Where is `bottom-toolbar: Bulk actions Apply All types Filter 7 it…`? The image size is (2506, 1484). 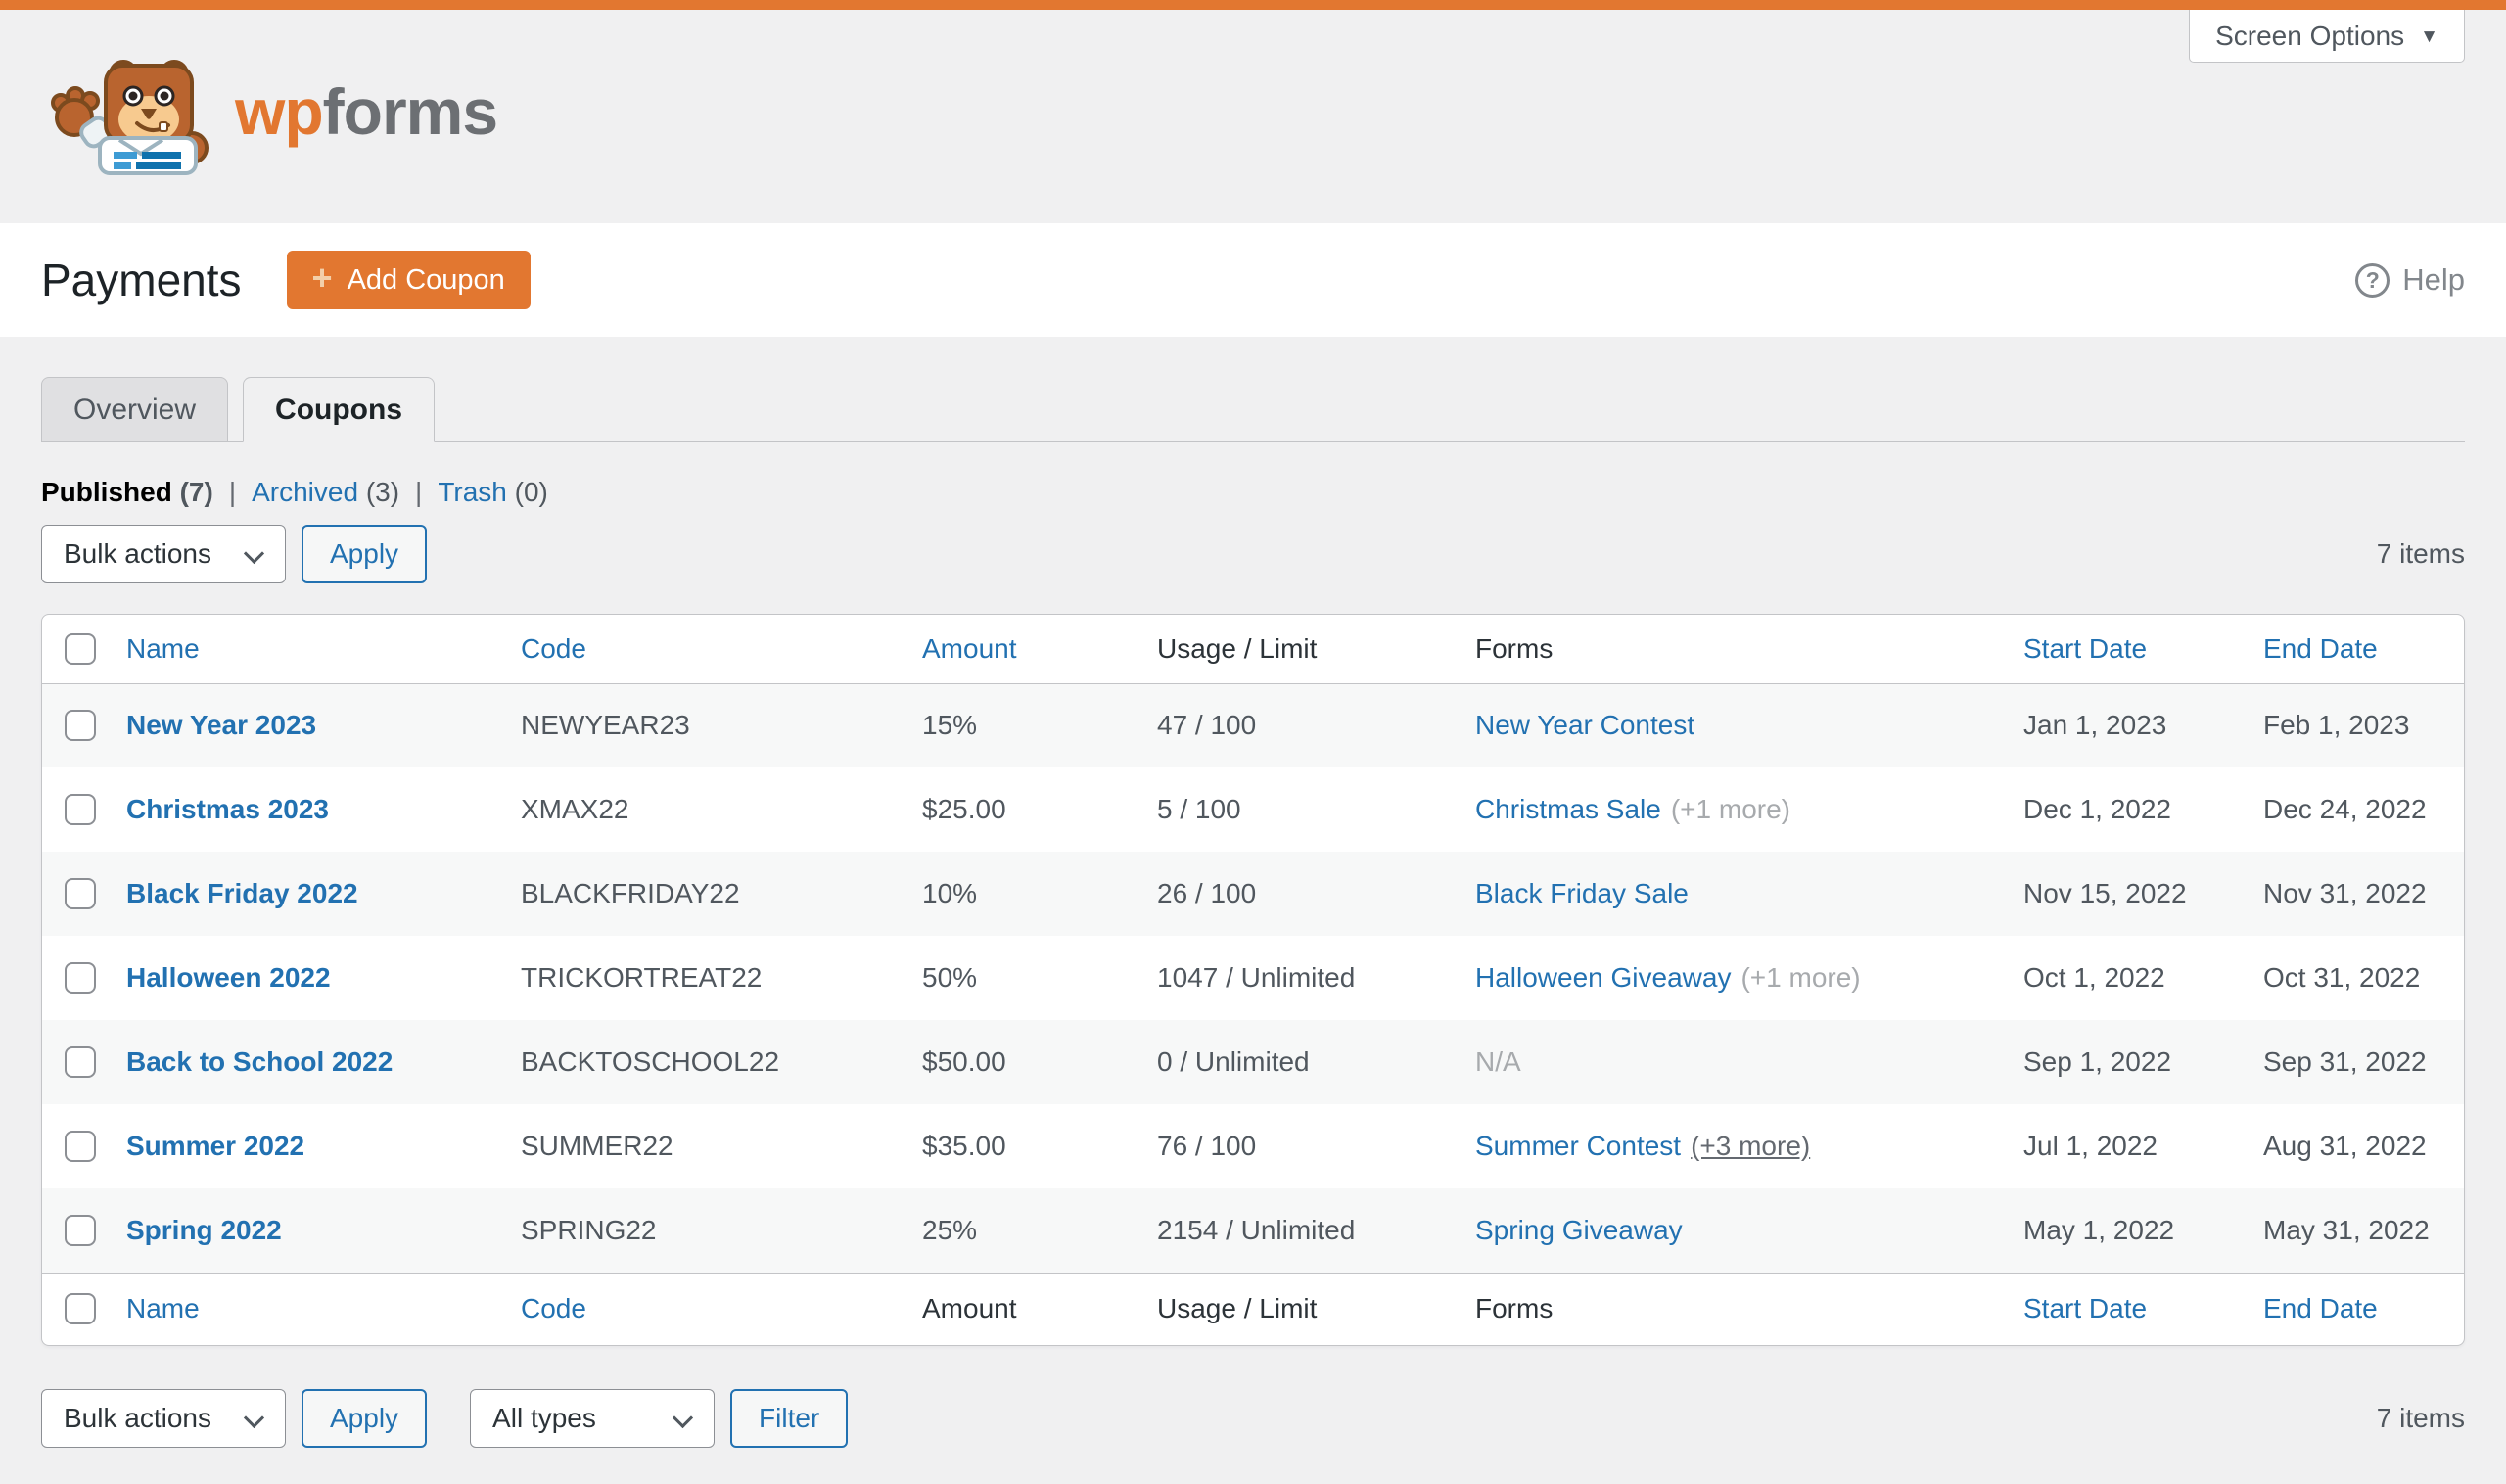 bottom-toolbar: Bulk actions Apply All types Filter 7 it… is located at coordinates (1253, 1418).